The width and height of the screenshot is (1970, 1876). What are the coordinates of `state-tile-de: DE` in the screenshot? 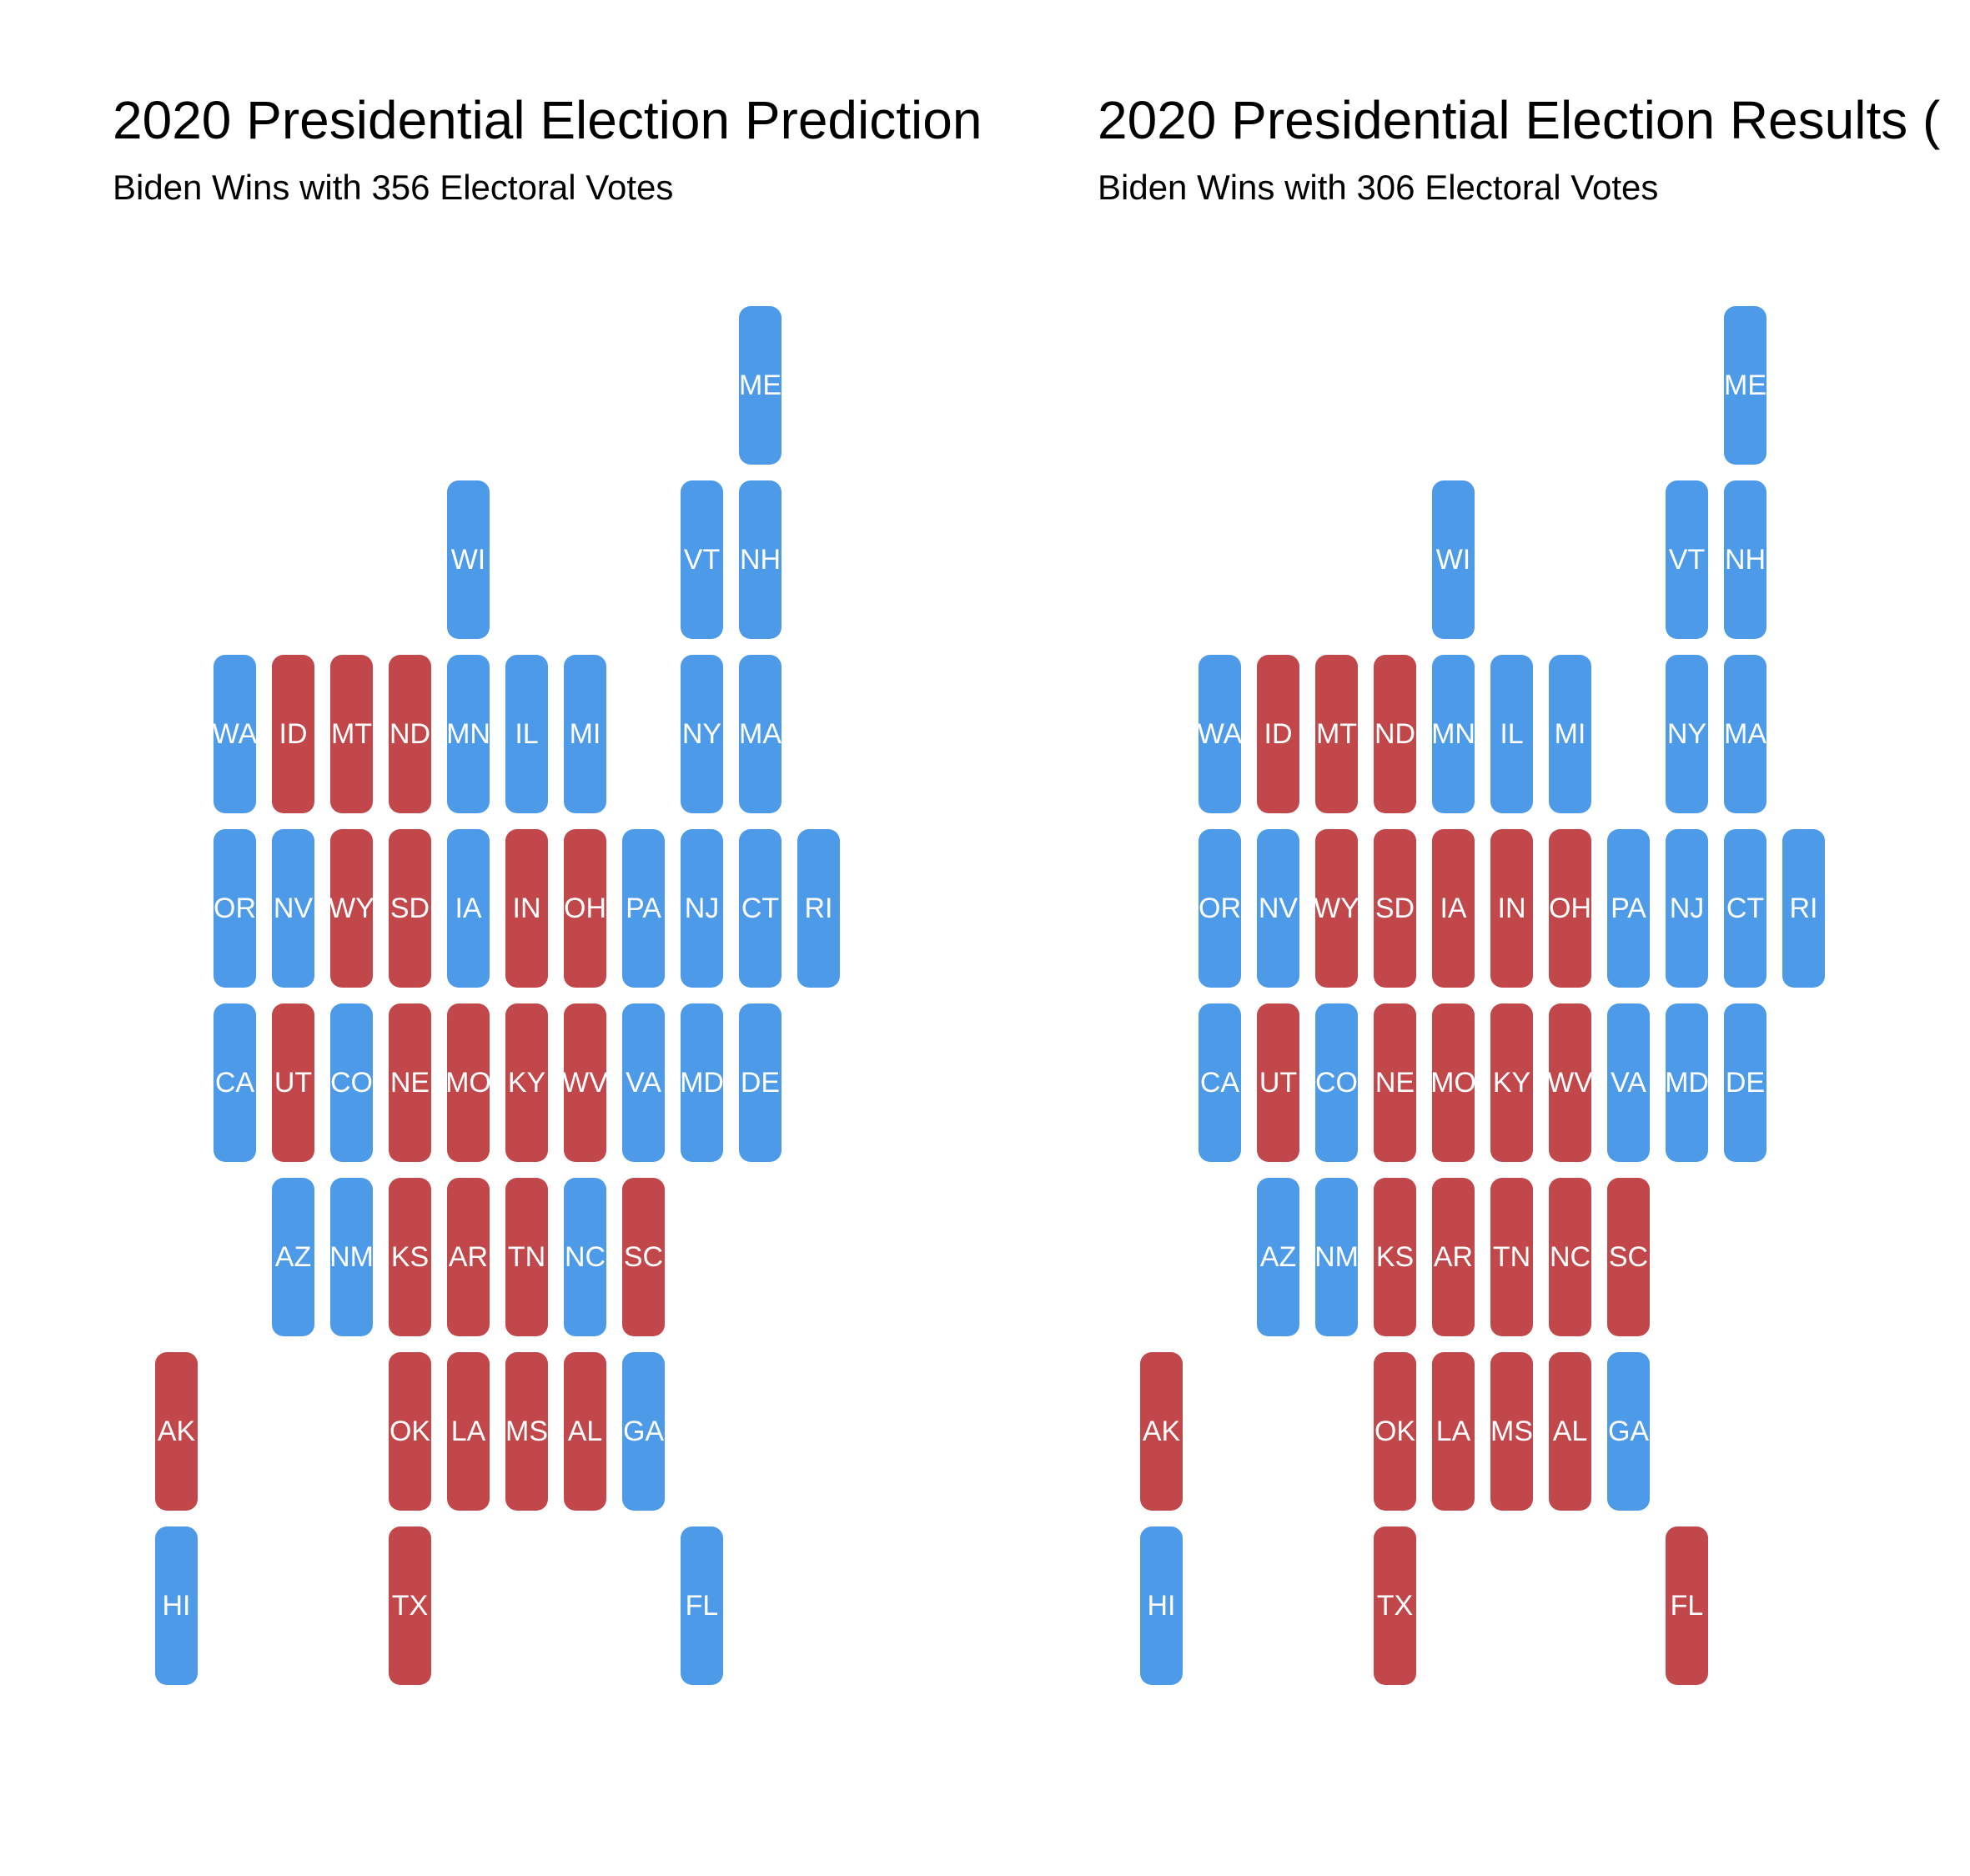 It's located at (760, 1082).